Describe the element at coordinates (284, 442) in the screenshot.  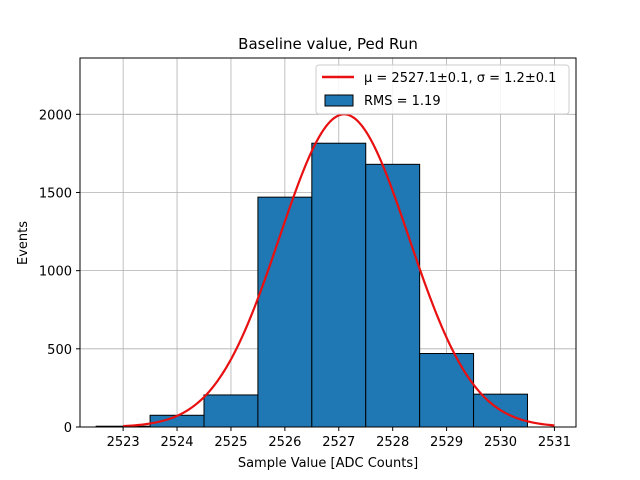
I see `x-tick-label: 2526` at that location.